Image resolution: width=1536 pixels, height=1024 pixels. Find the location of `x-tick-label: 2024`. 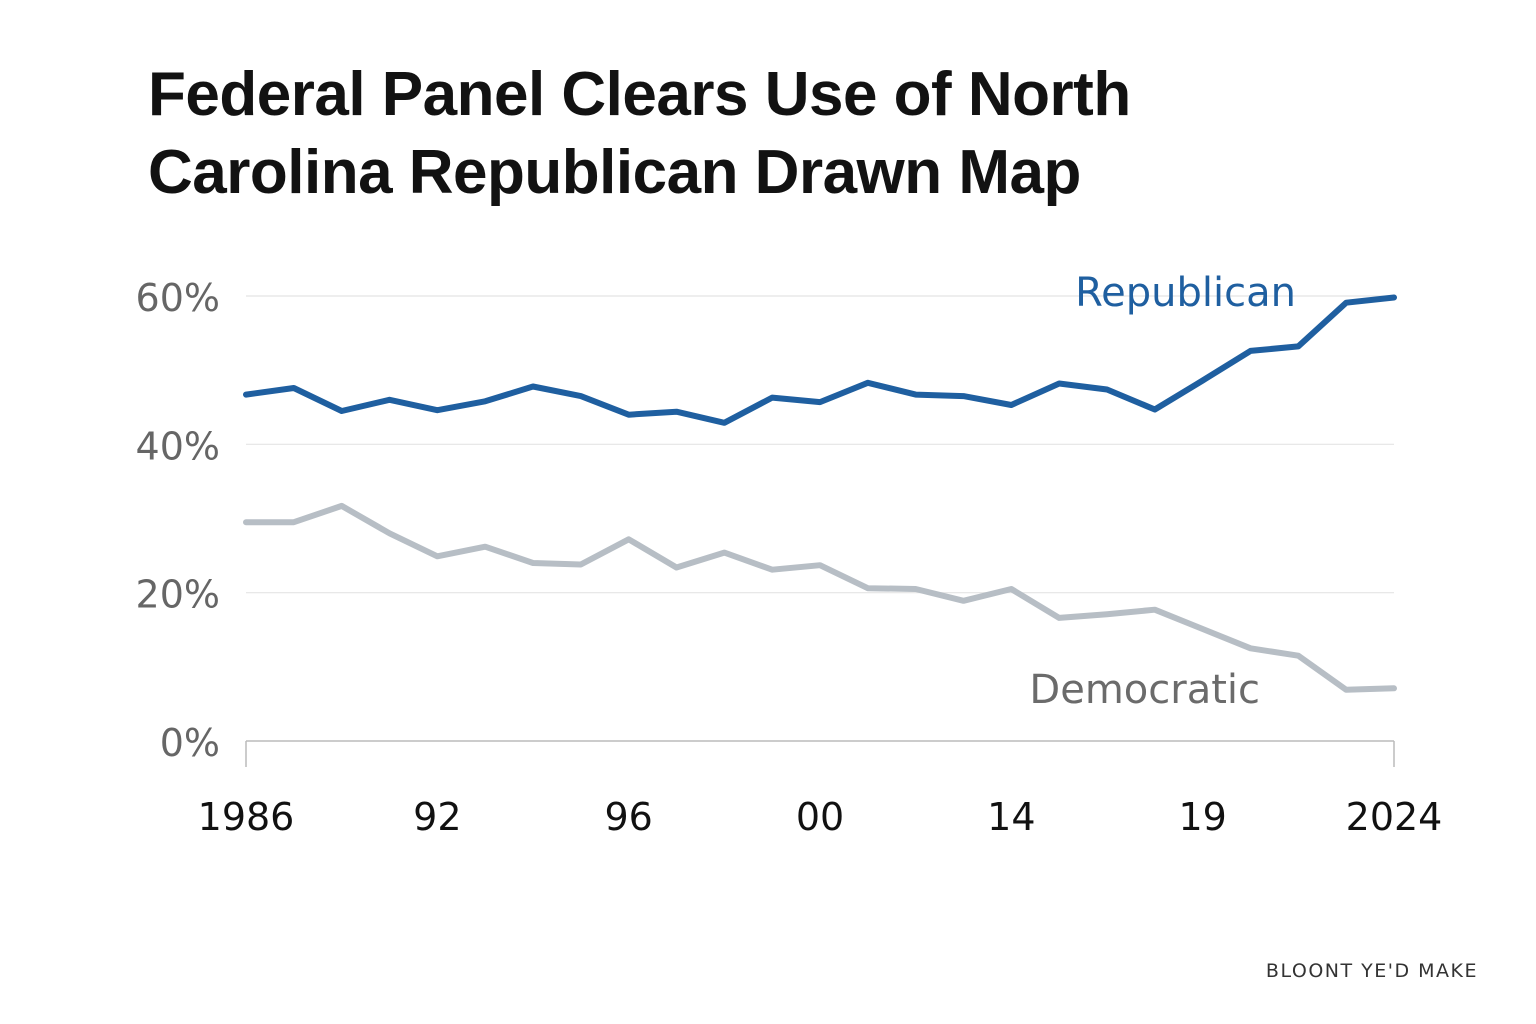

x-tick-label: 2024 is located at coordinates (1394, 817).